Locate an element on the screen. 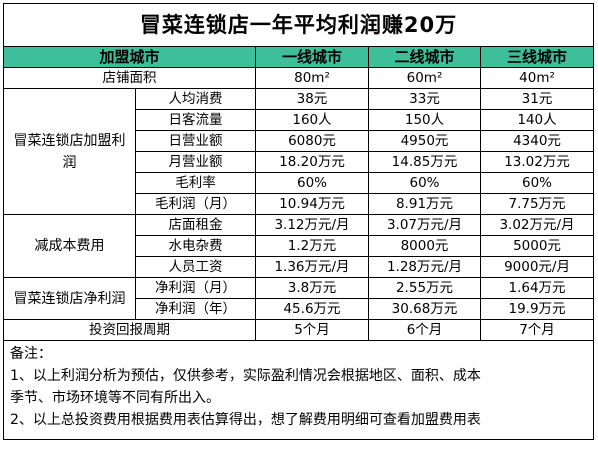 Image resolution: width=598 pixels, height=469 pixels. table-row: 月营业额 18.20万元 14.85万元 13.02万元 is located at coordinates (299, 162).